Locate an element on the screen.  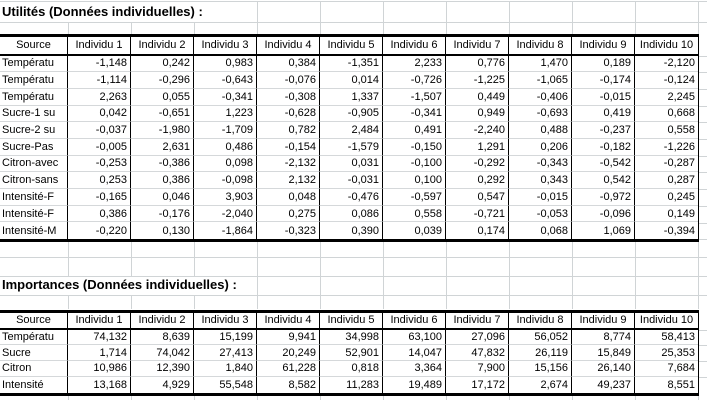
value-cell: 4,929 is located at coordinates (162, 384).